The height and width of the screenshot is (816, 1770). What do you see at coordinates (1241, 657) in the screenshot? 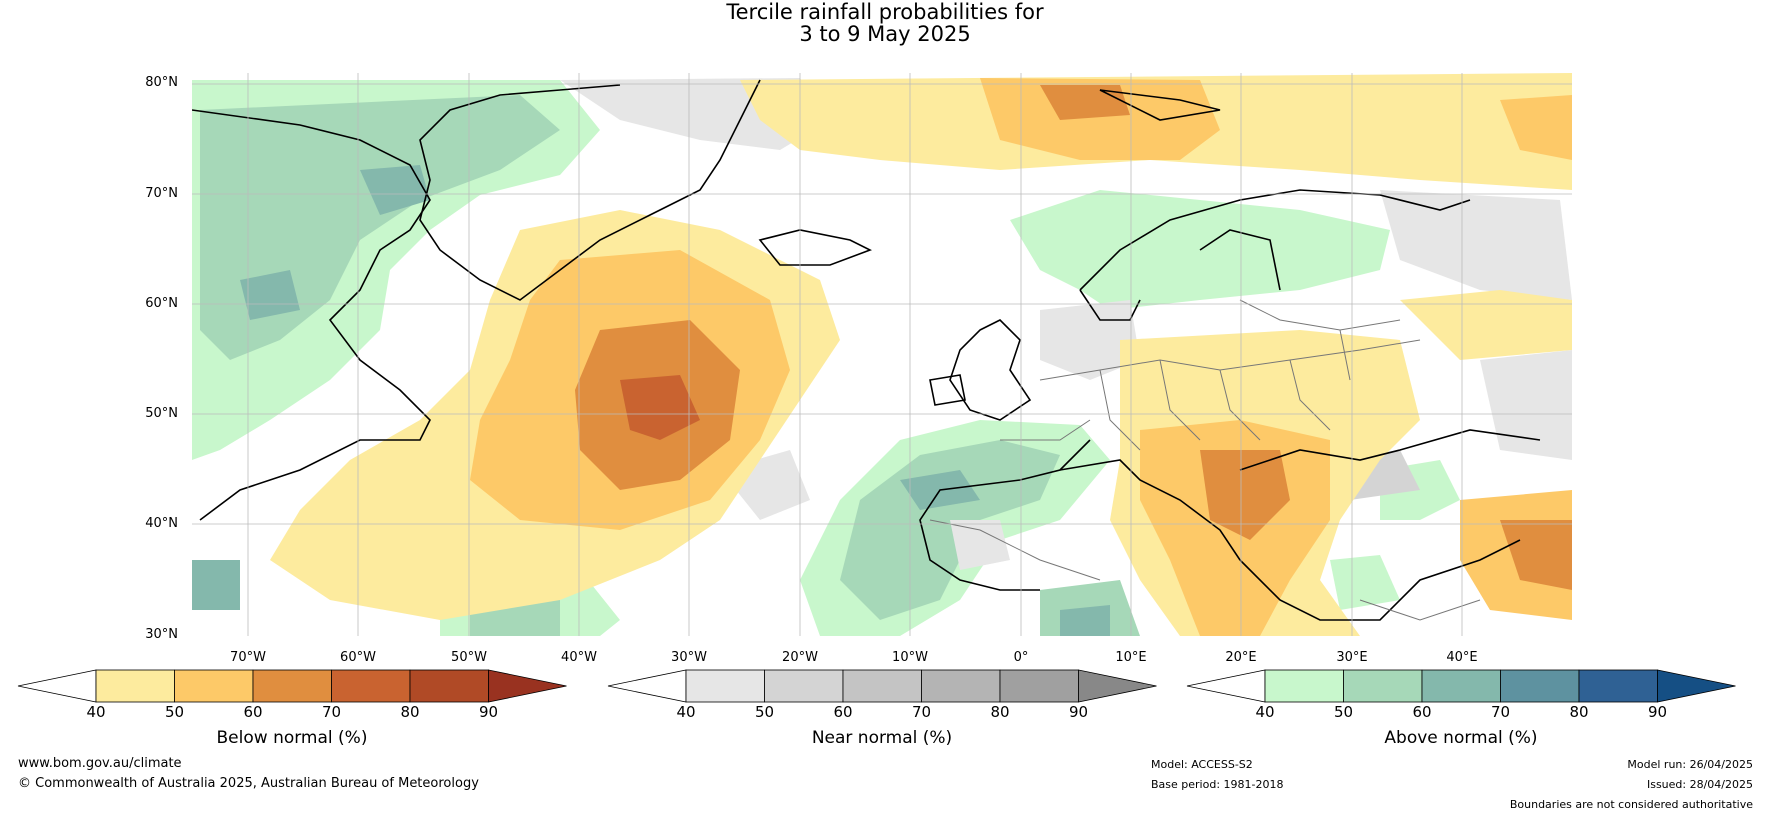
I see `lon-label: 20°E` at bounding box center [1241, 657].